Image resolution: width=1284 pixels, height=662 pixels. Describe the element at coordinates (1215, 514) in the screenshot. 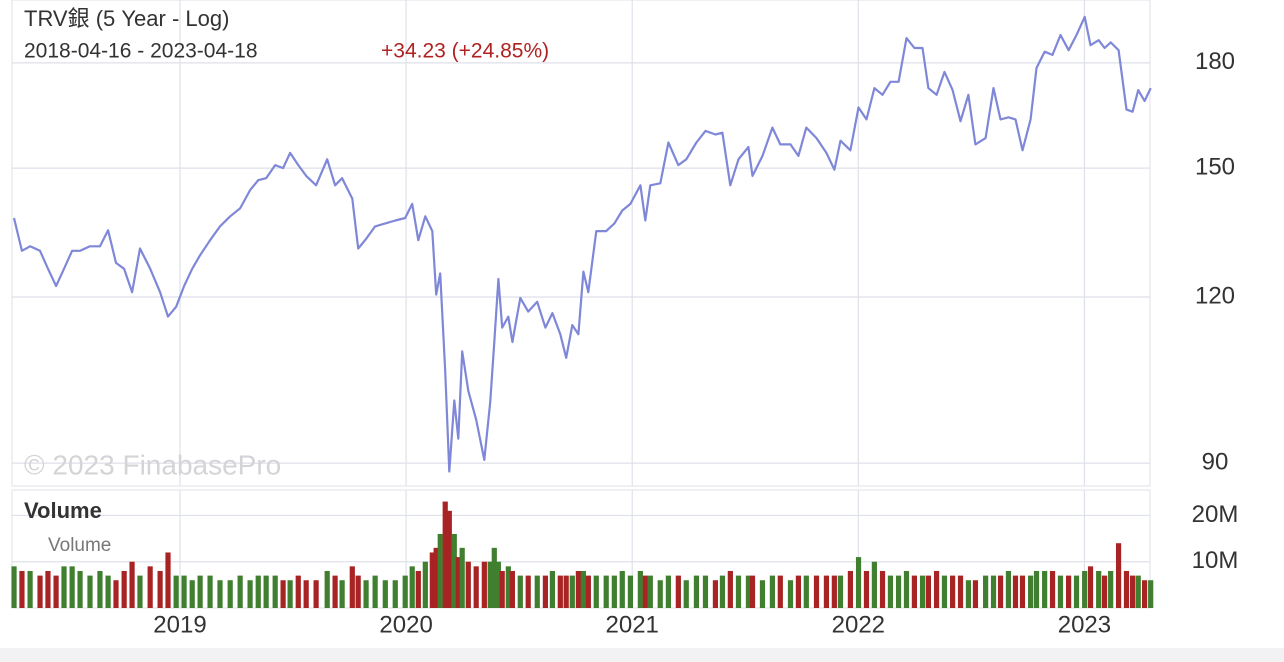

I see `y2-tick-label: 20M` at that location.